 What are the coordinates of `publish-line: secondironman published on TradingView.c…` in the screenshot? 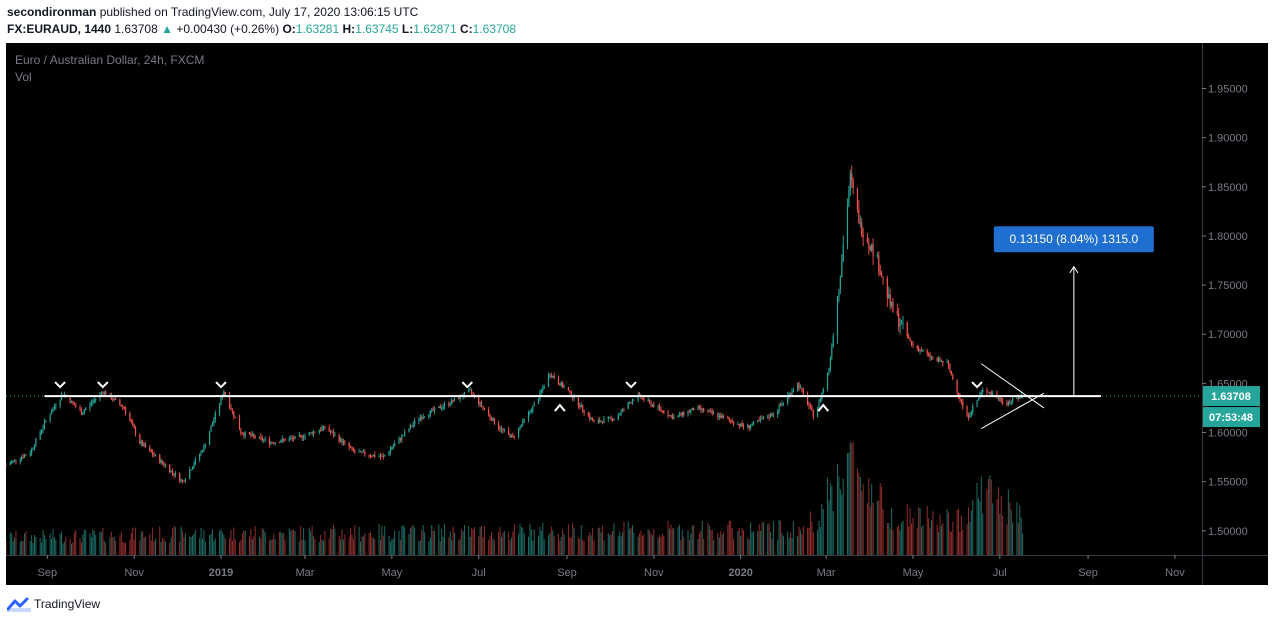 It's located at (212, 12).